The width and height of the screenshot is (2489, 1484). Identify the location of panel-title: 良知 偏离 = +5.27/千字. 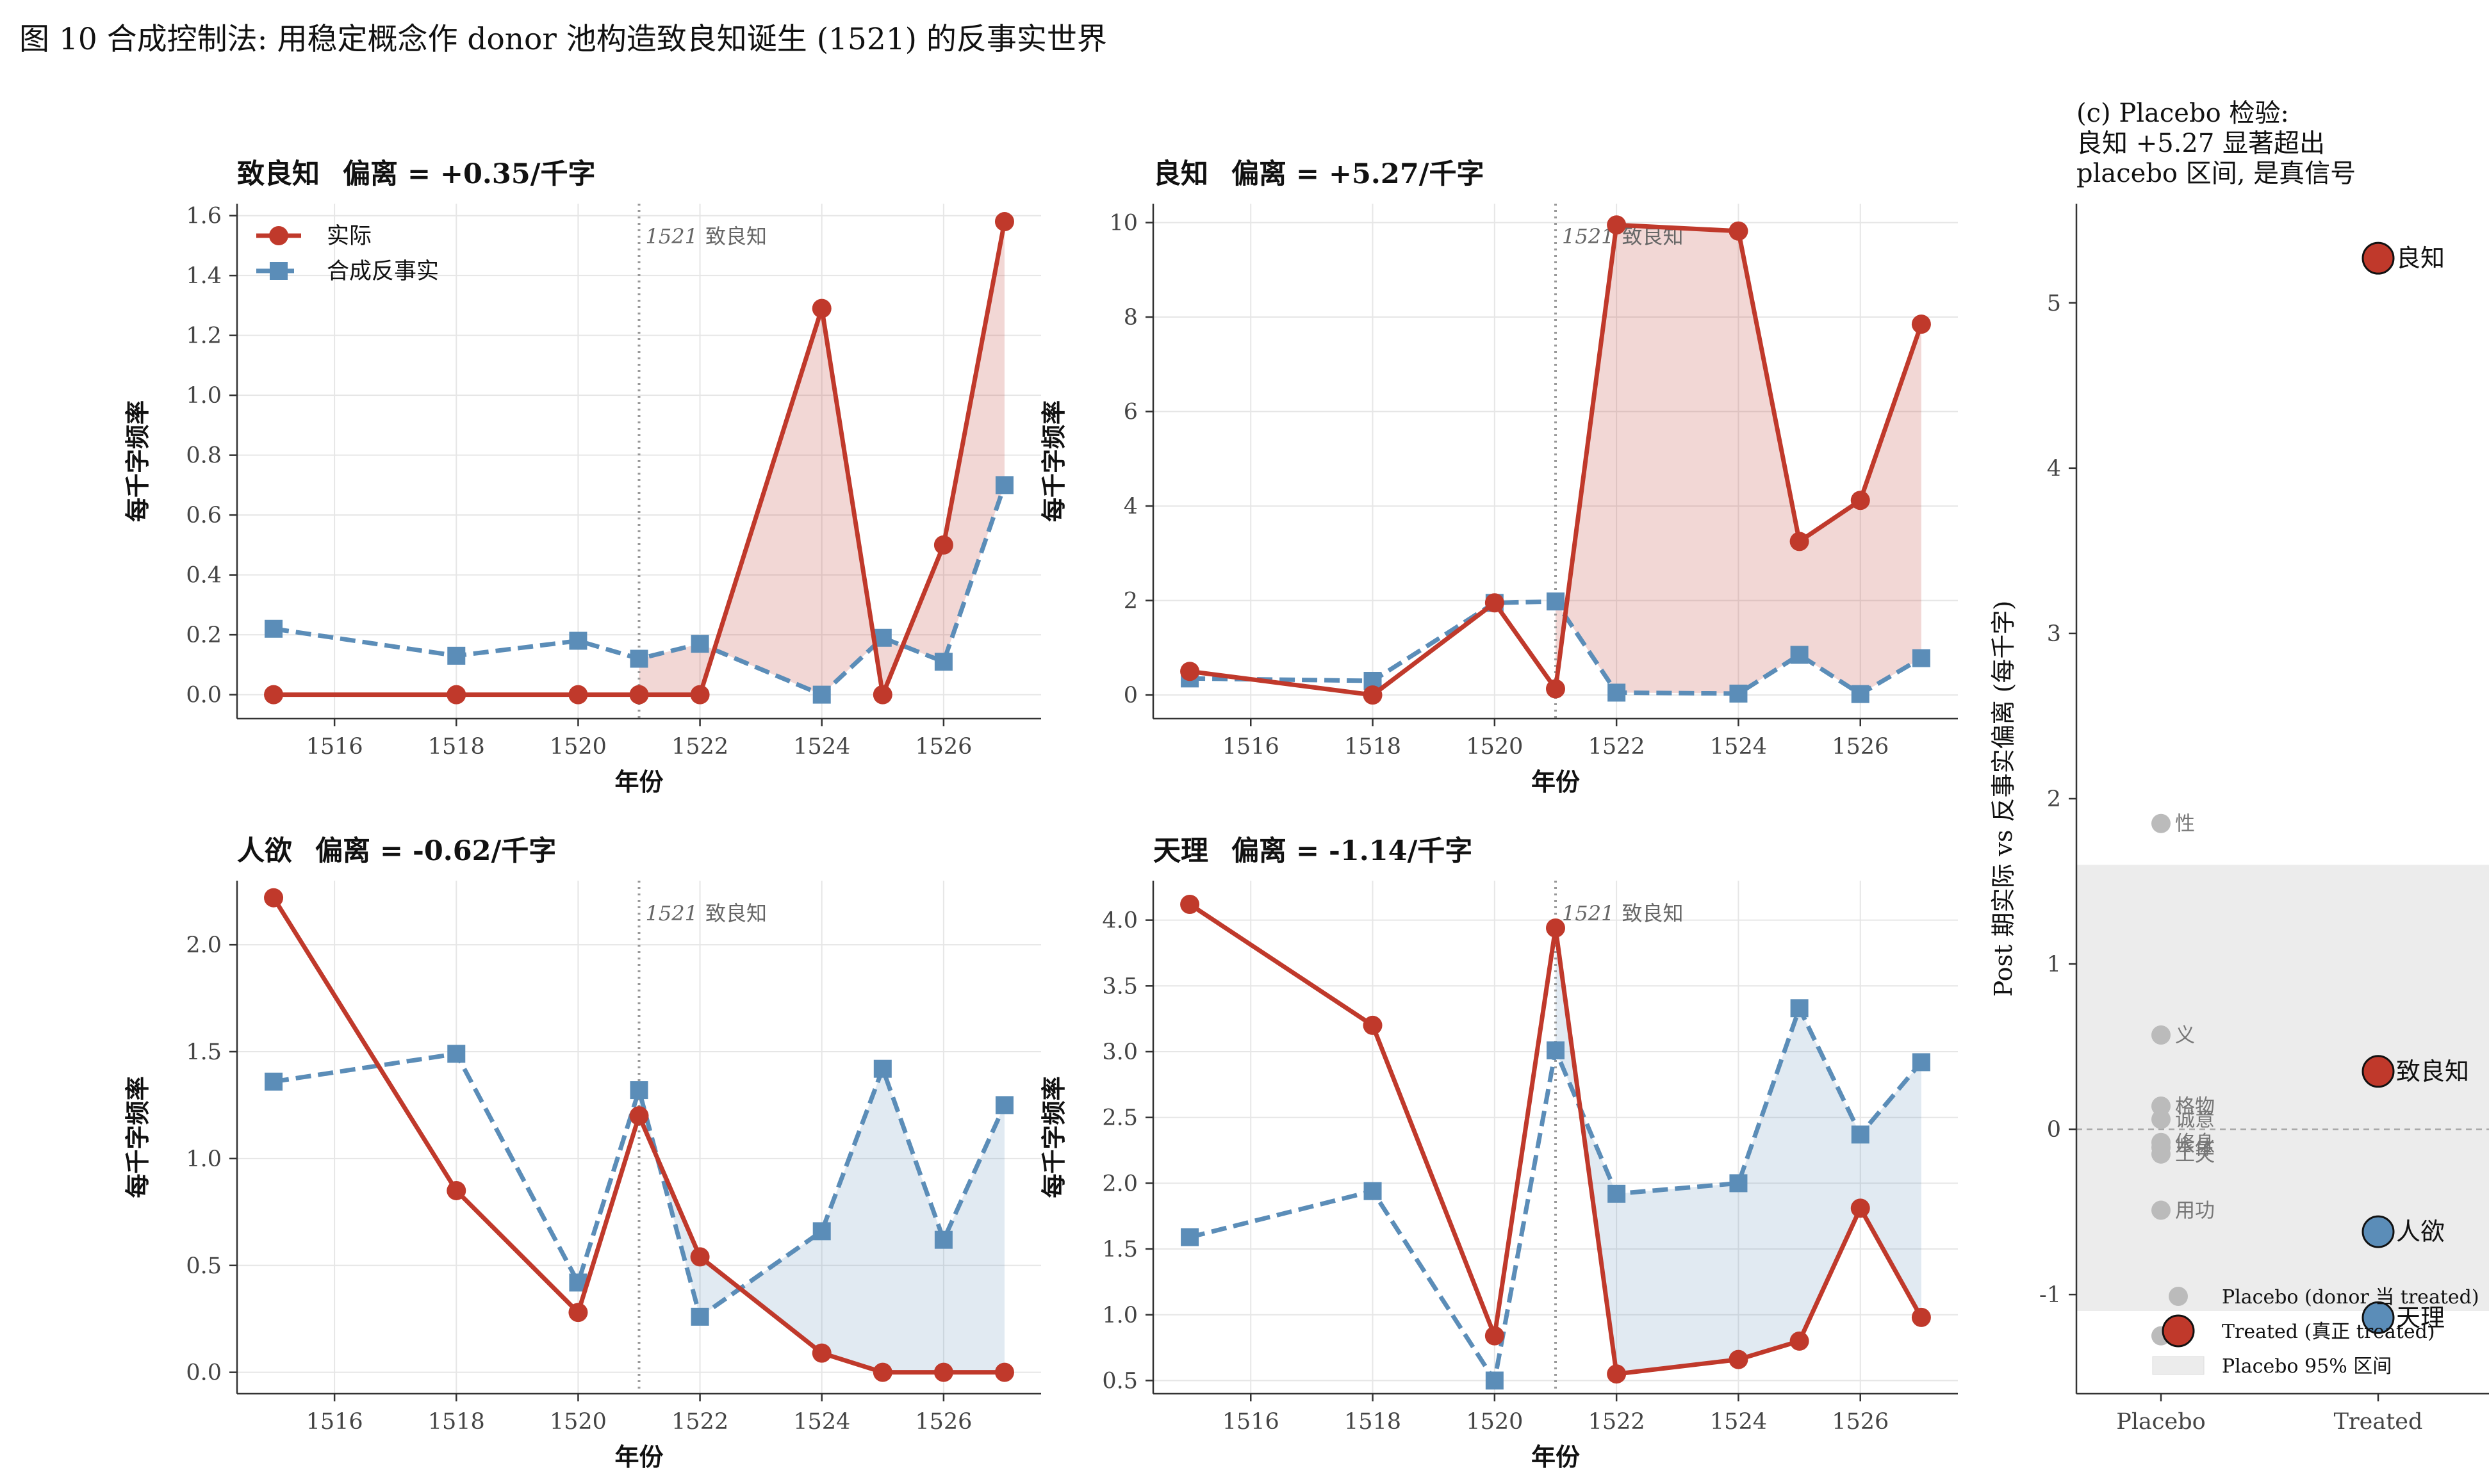
(1319, 174).